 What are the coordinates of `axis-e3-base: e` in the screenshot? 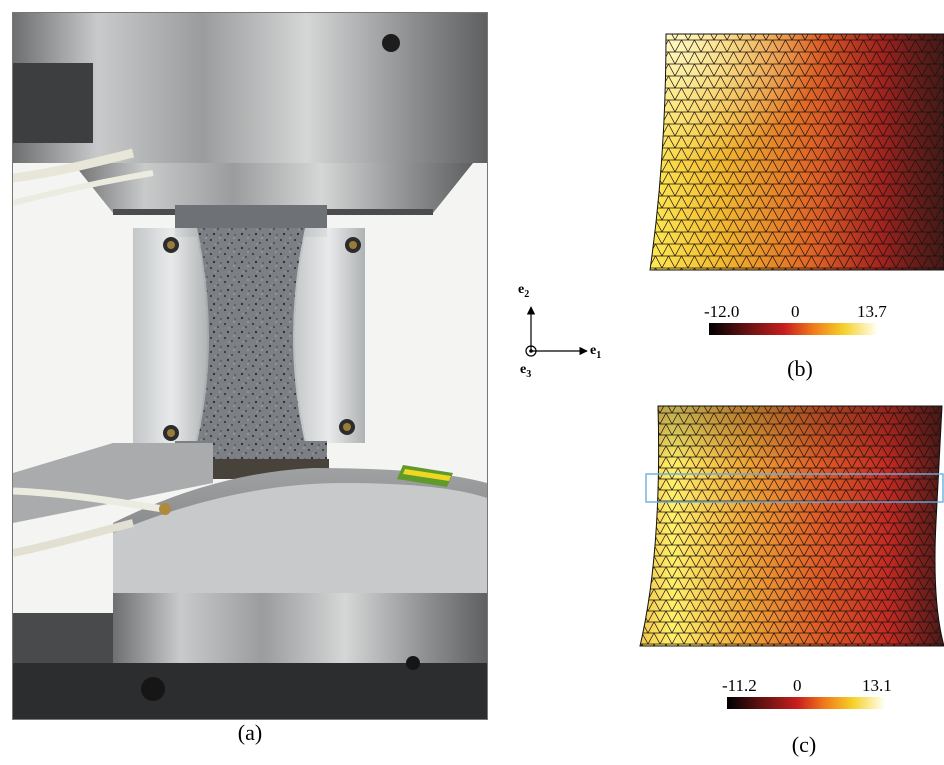 It's located at (523, 369).